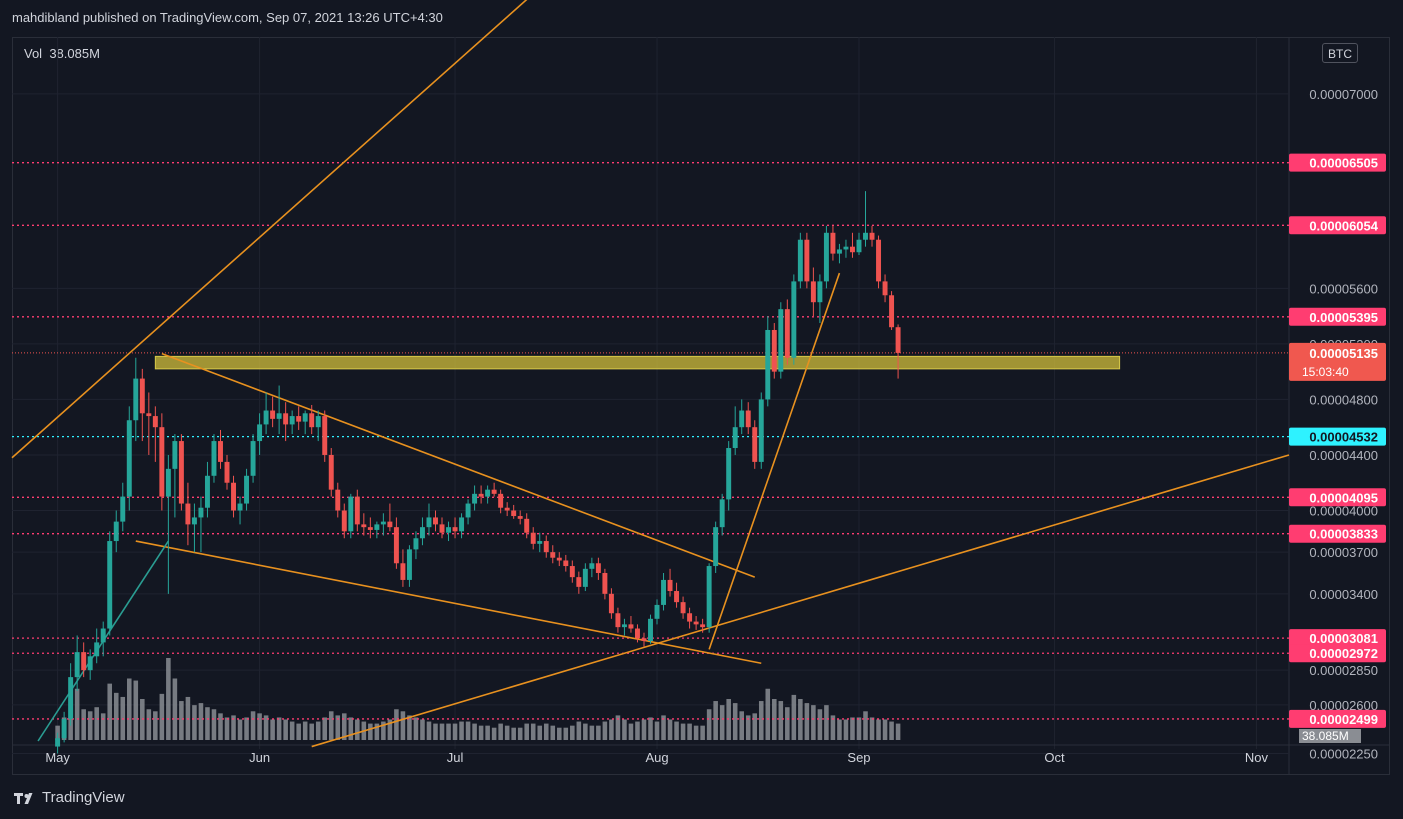 The height and width of the screenshot is (819, 1403). Describe the element at coordinates (1343, 94) in the screenshot. I see `price-tick-label: 0.00007000` at that location.